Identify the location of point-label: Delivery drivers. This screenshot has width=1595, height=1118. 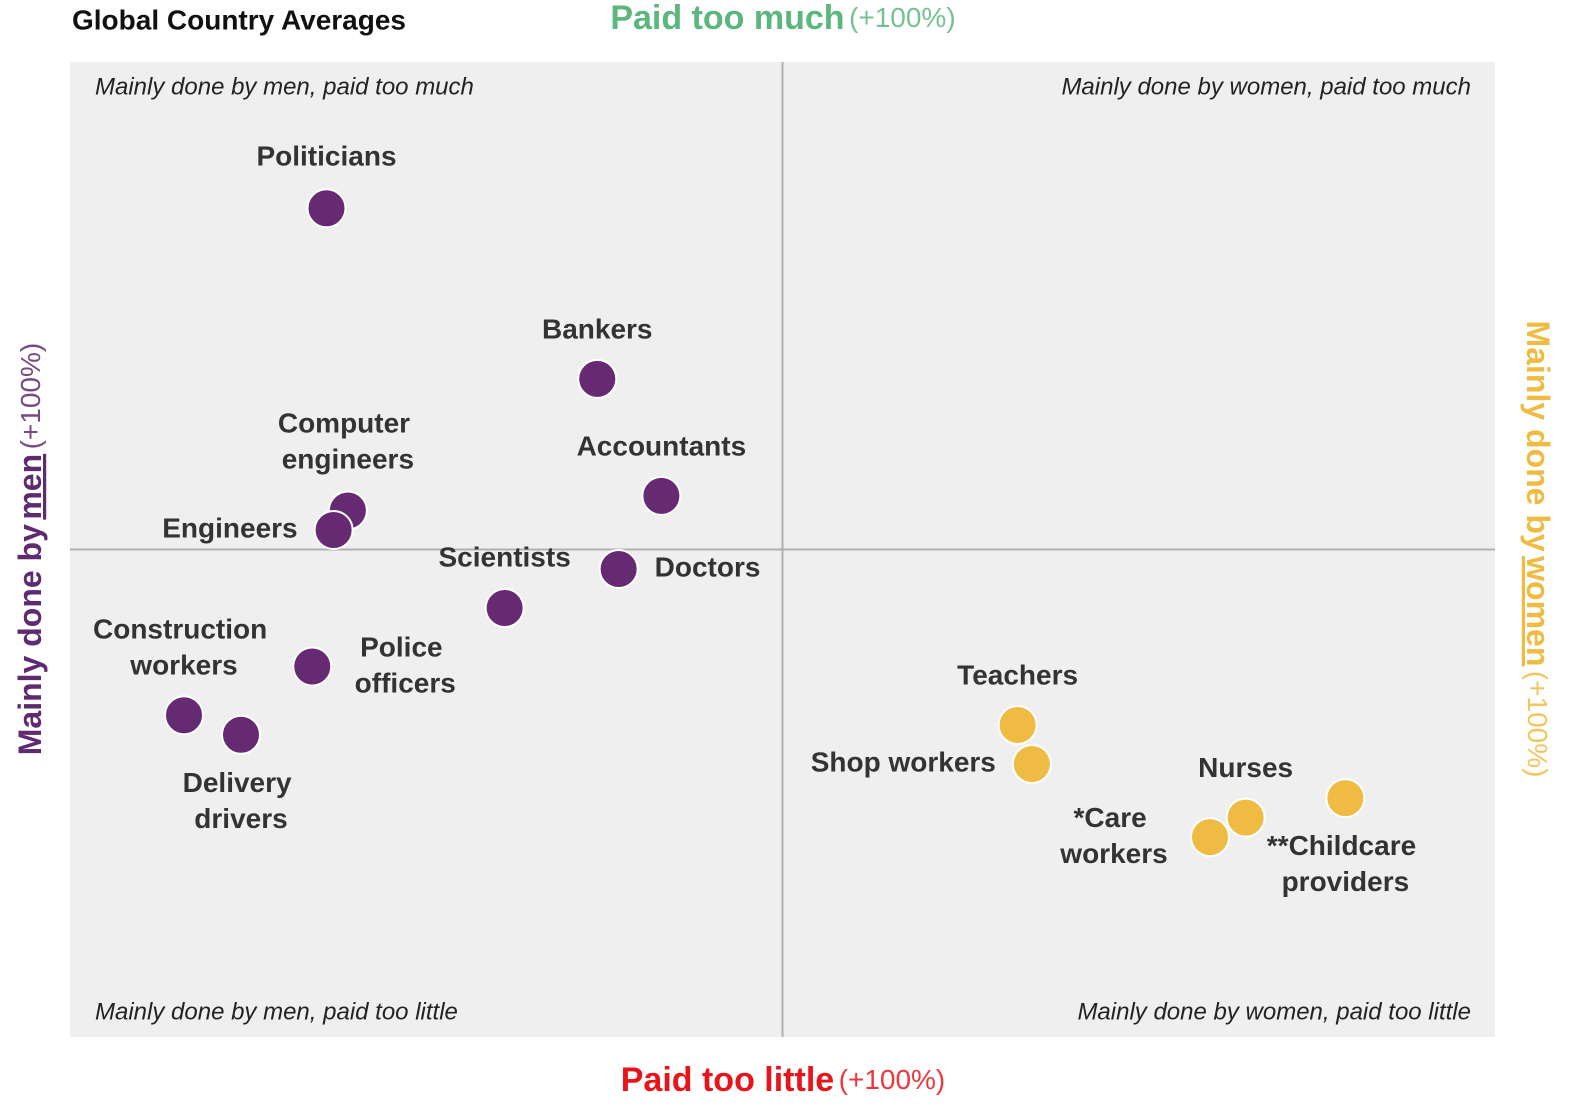
(241, 800).